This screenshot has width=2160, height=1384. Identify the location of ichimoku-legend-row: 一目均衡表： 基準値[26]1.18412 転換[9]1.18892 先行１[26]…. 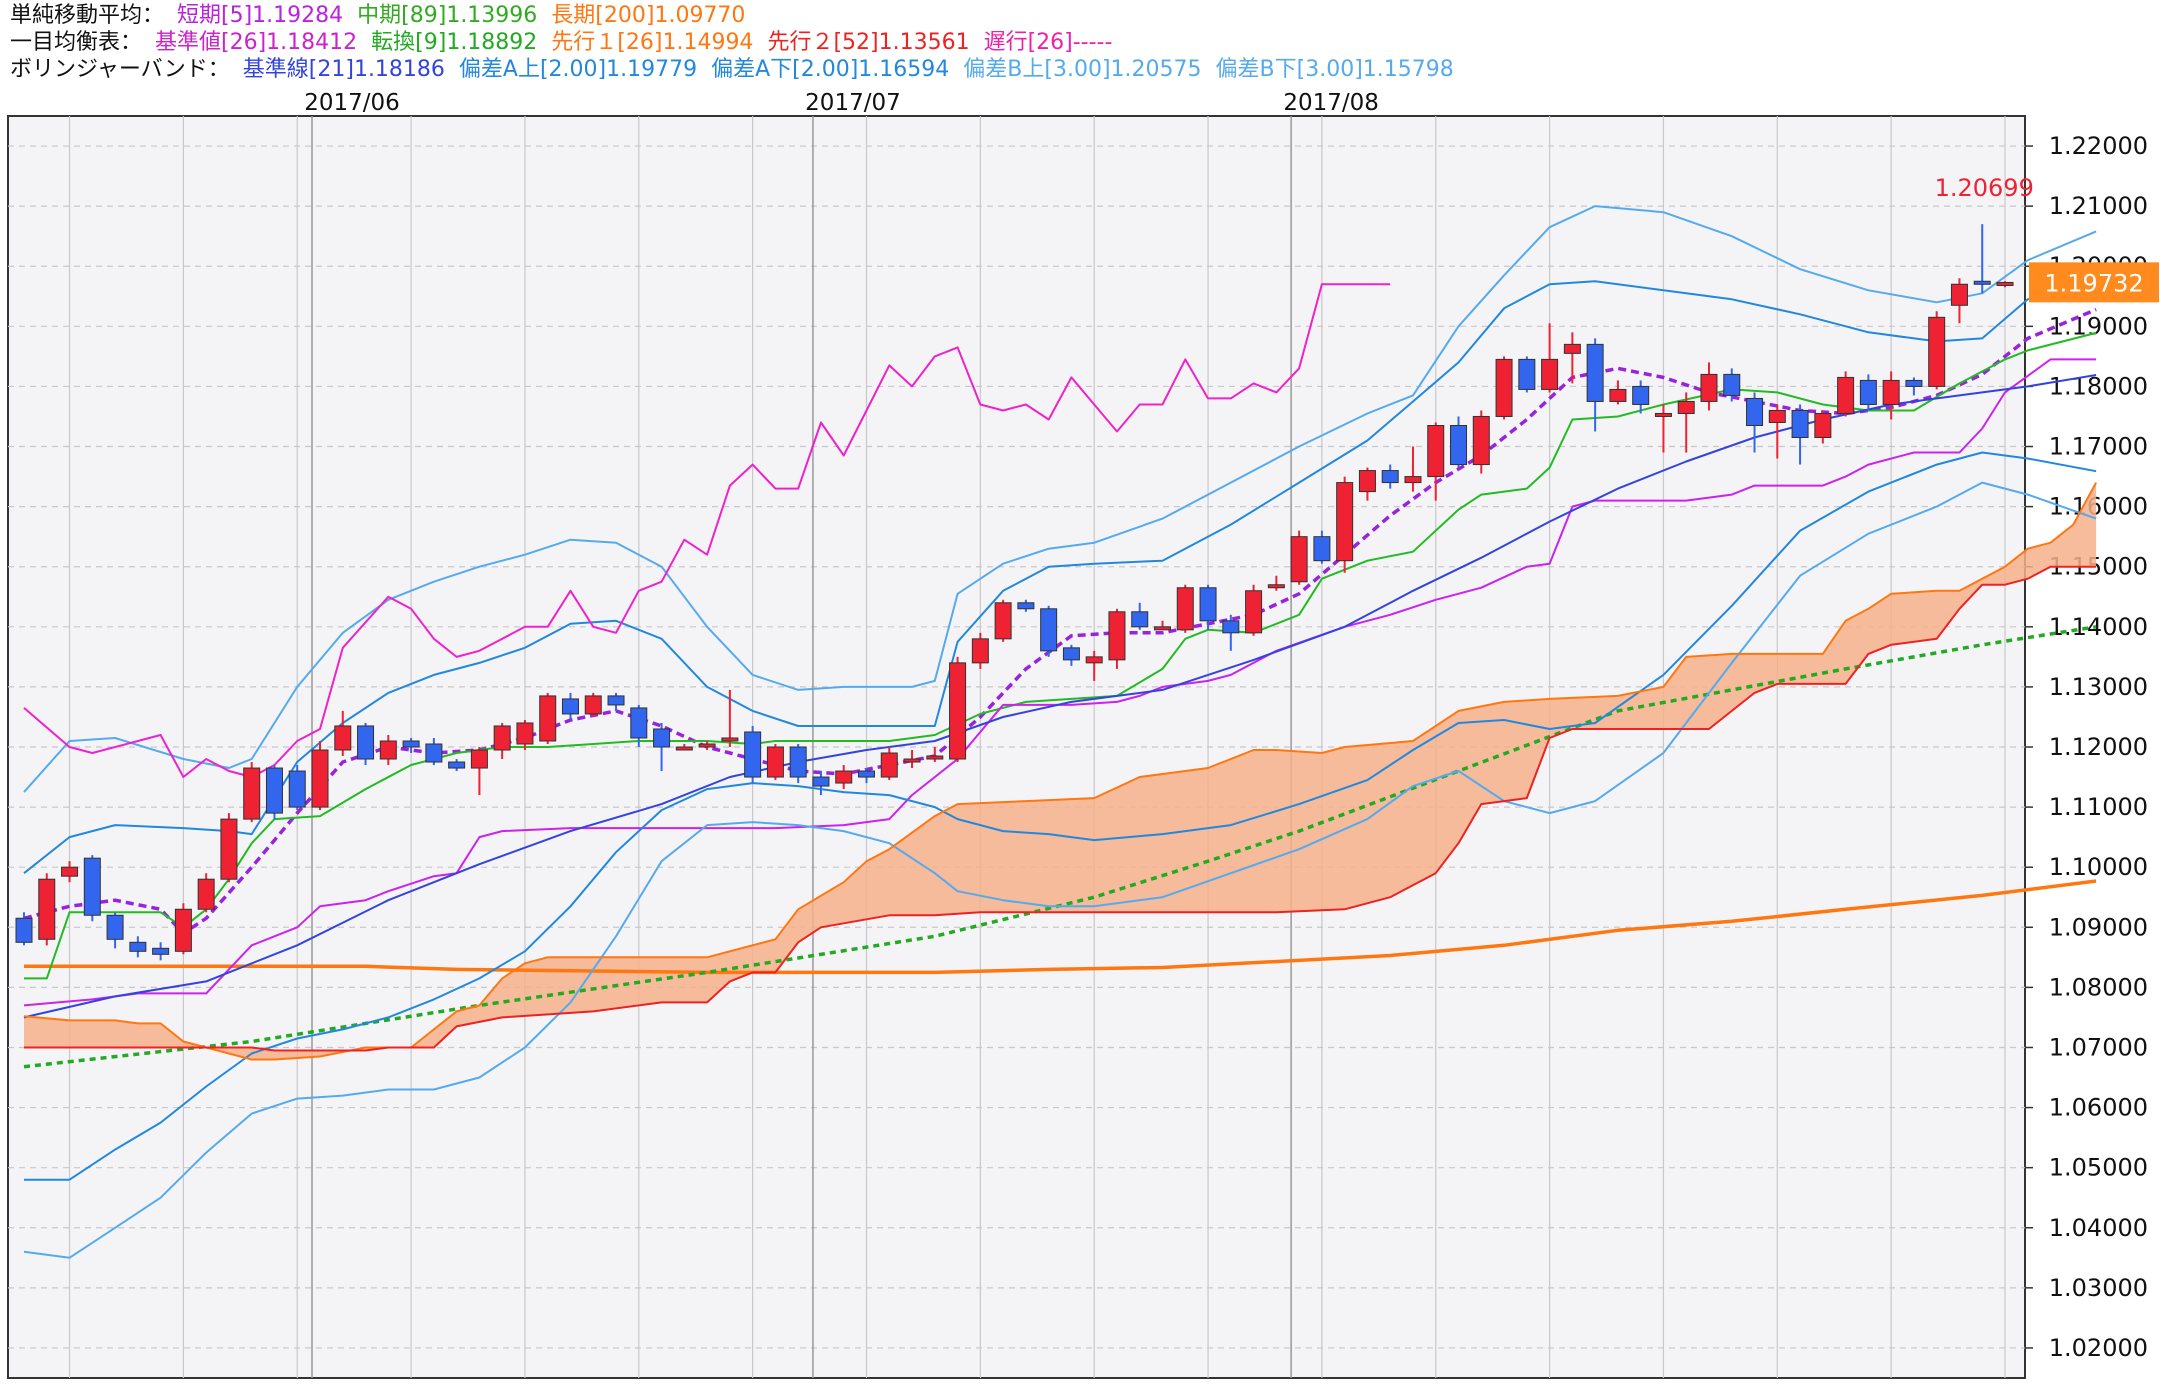
(568, 43).